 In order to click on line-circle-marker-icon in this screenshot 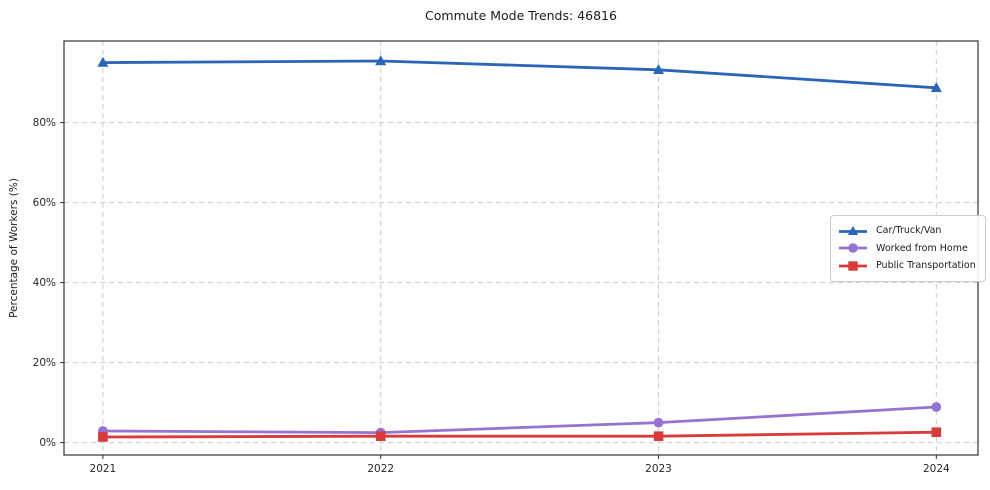, I will do `click(853, 248)`.